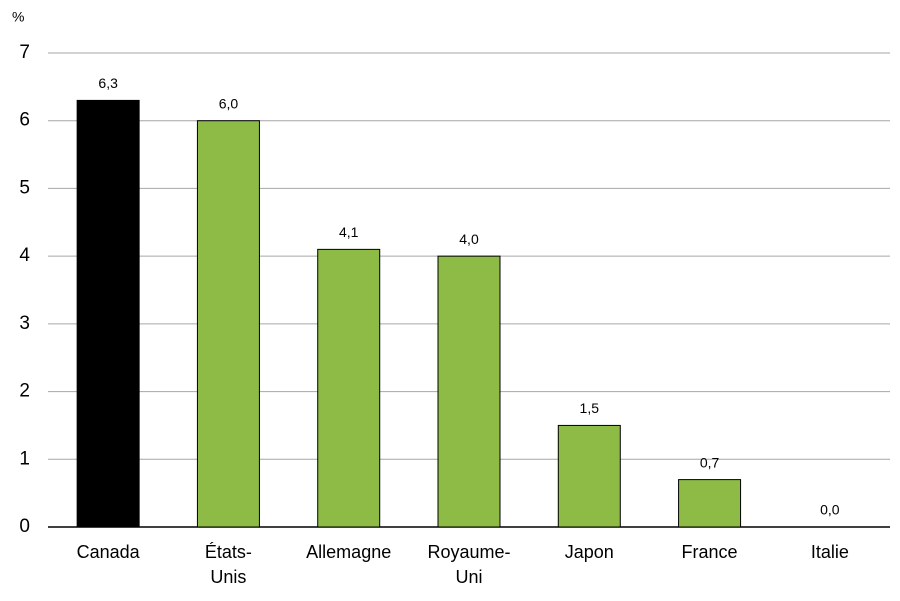 The height and width of the screenshot is (601, 900). Describe the element at coordinates (24, 458) in the screenshot. I see `y-tick-label: 1` at that location.